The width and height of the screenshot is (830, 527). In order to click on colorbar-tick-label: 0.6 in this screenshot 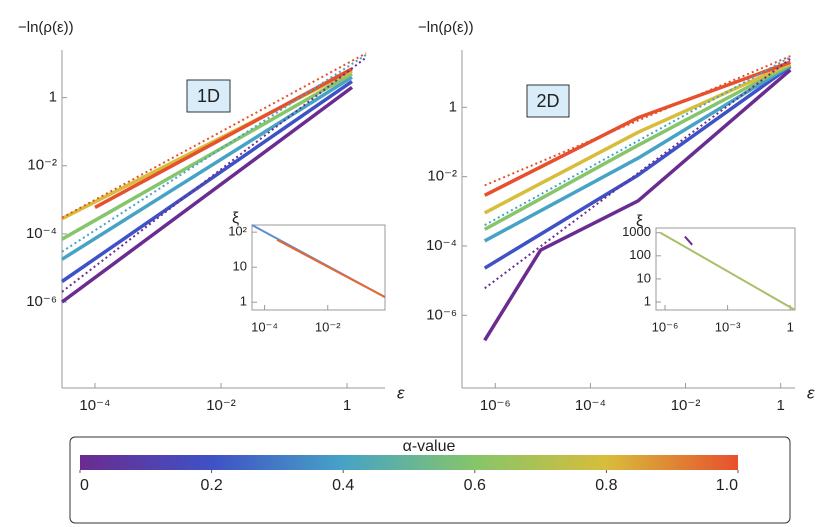, I will do `click(475, 485)`.